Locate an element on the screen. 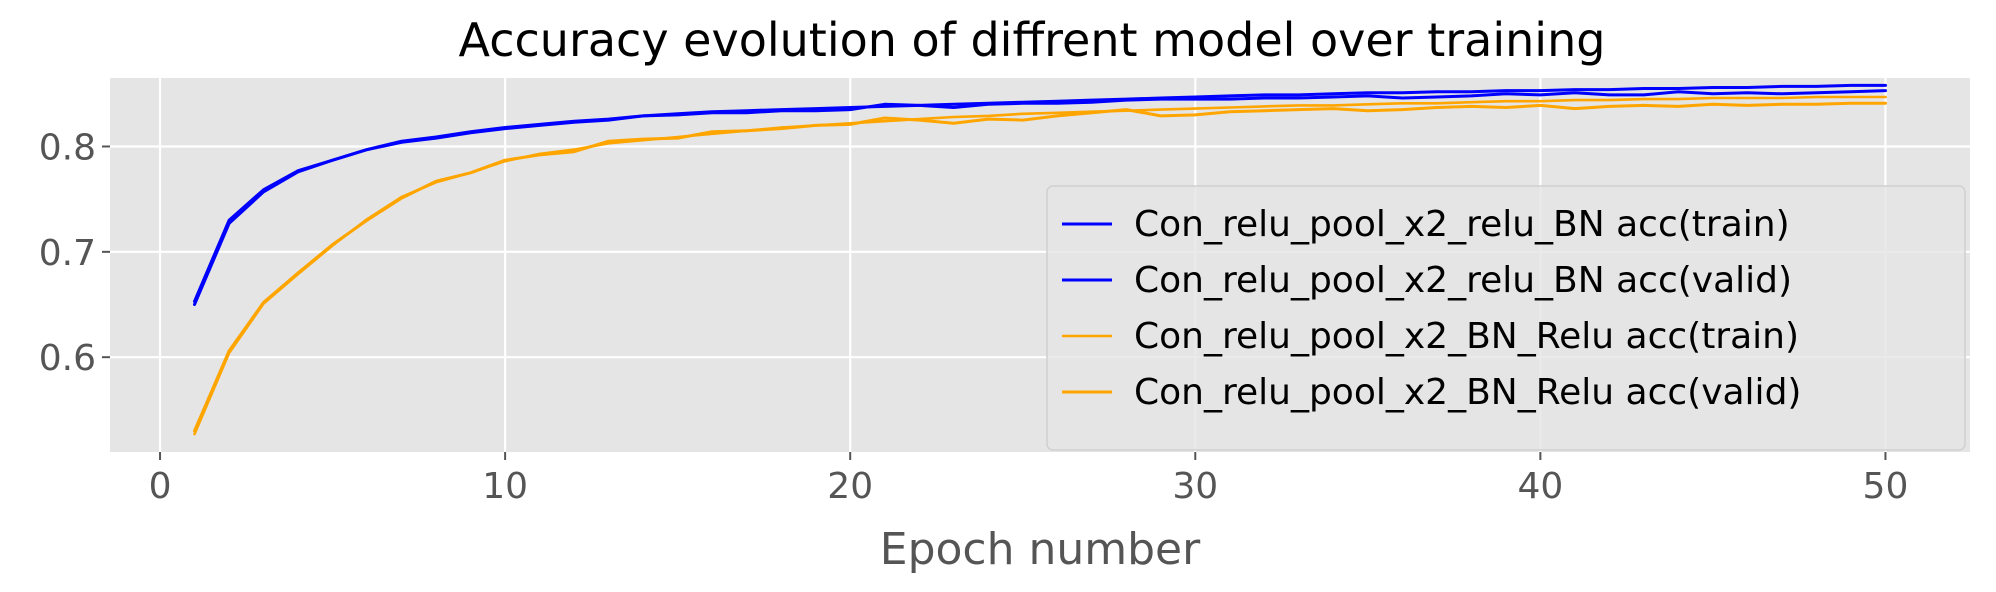  y-tick-label: 0.6 is located at coordinates (67, 358).